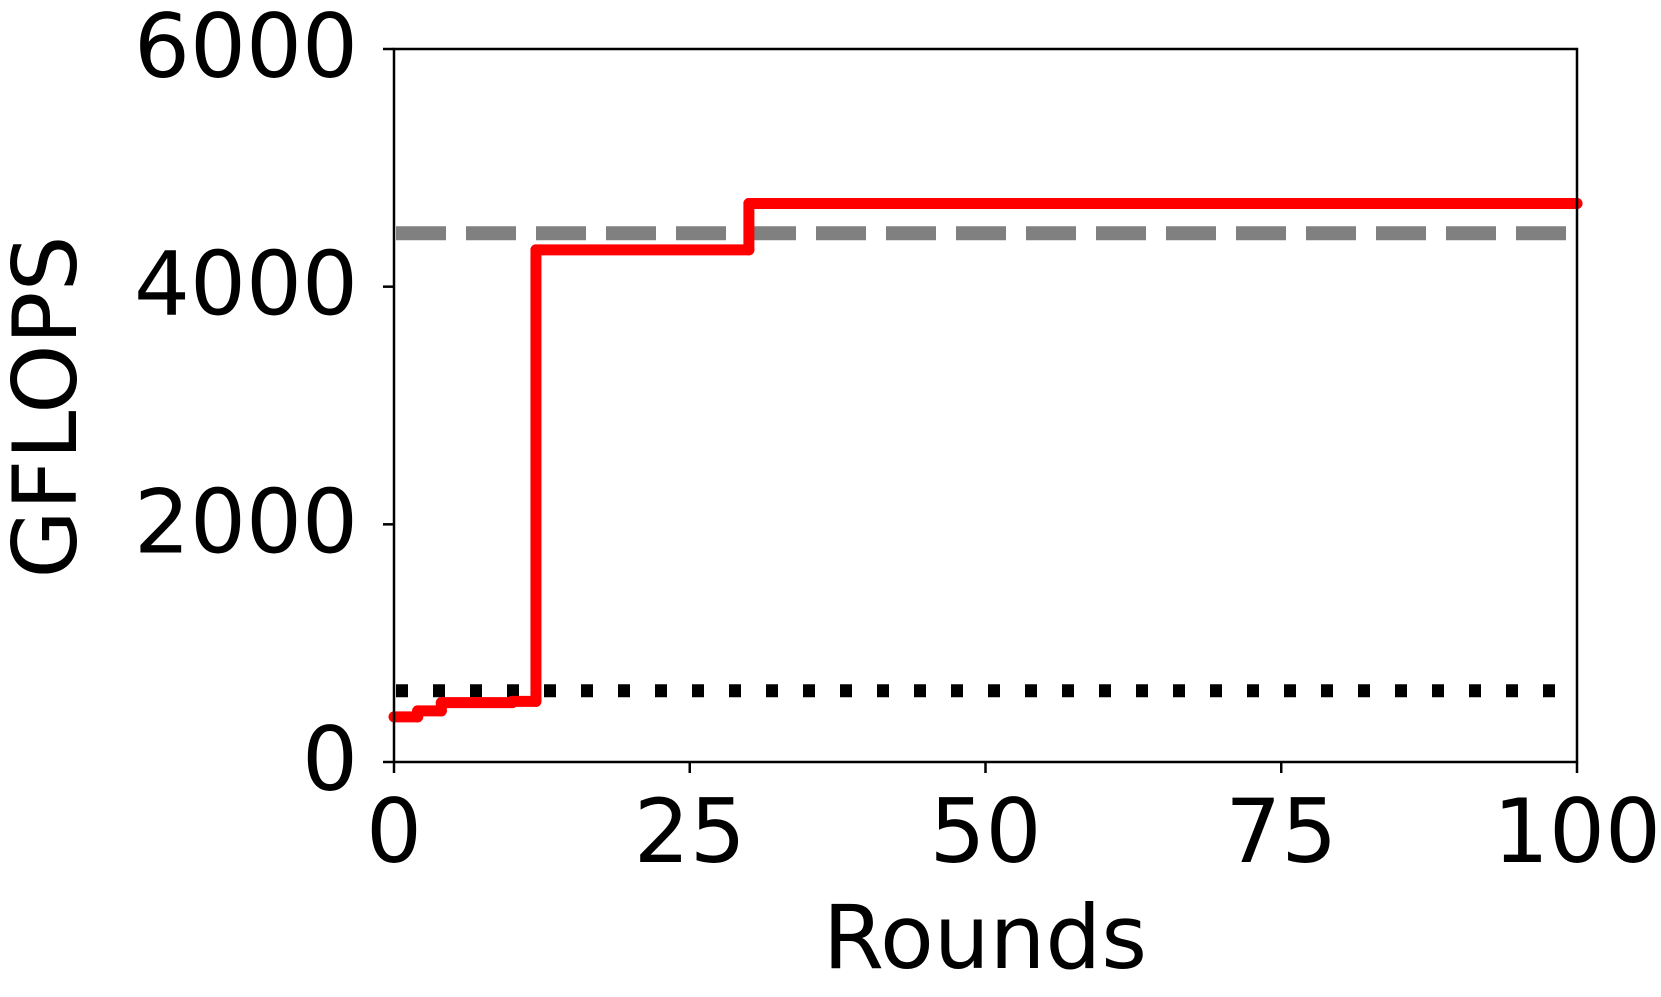 The width and height of the screenshot is (1661, 997). What do you see at coordinates (1281, 831) in the screenshot?
I see `x-tick-label: 75` at bounding box center [1281, 831].